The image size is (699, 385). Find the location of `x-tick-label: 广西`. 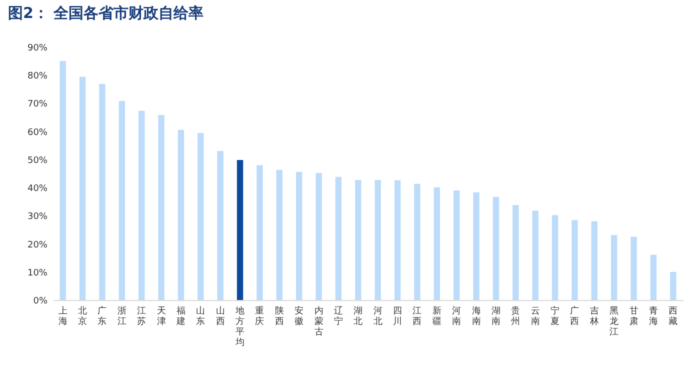

x-tick-label: 广西 is located at coordinates (575, 316).